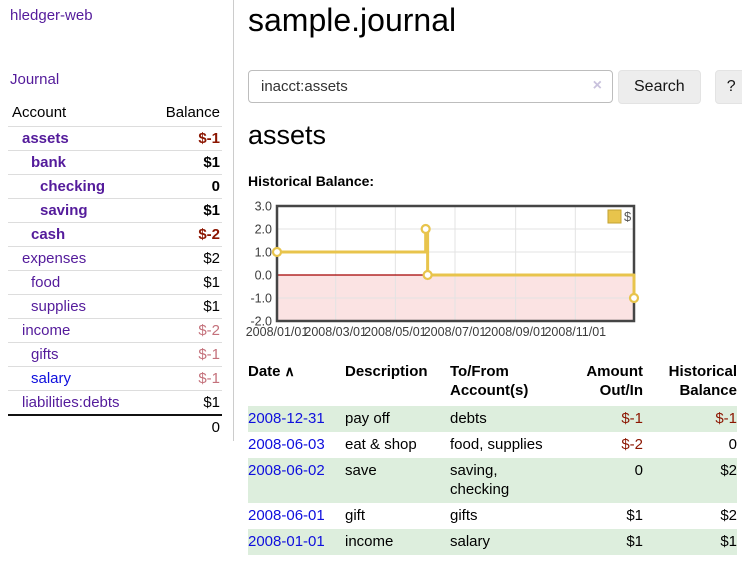 The image size is (742, 582). I want to click on transaction-description: income, so click(369, 541).